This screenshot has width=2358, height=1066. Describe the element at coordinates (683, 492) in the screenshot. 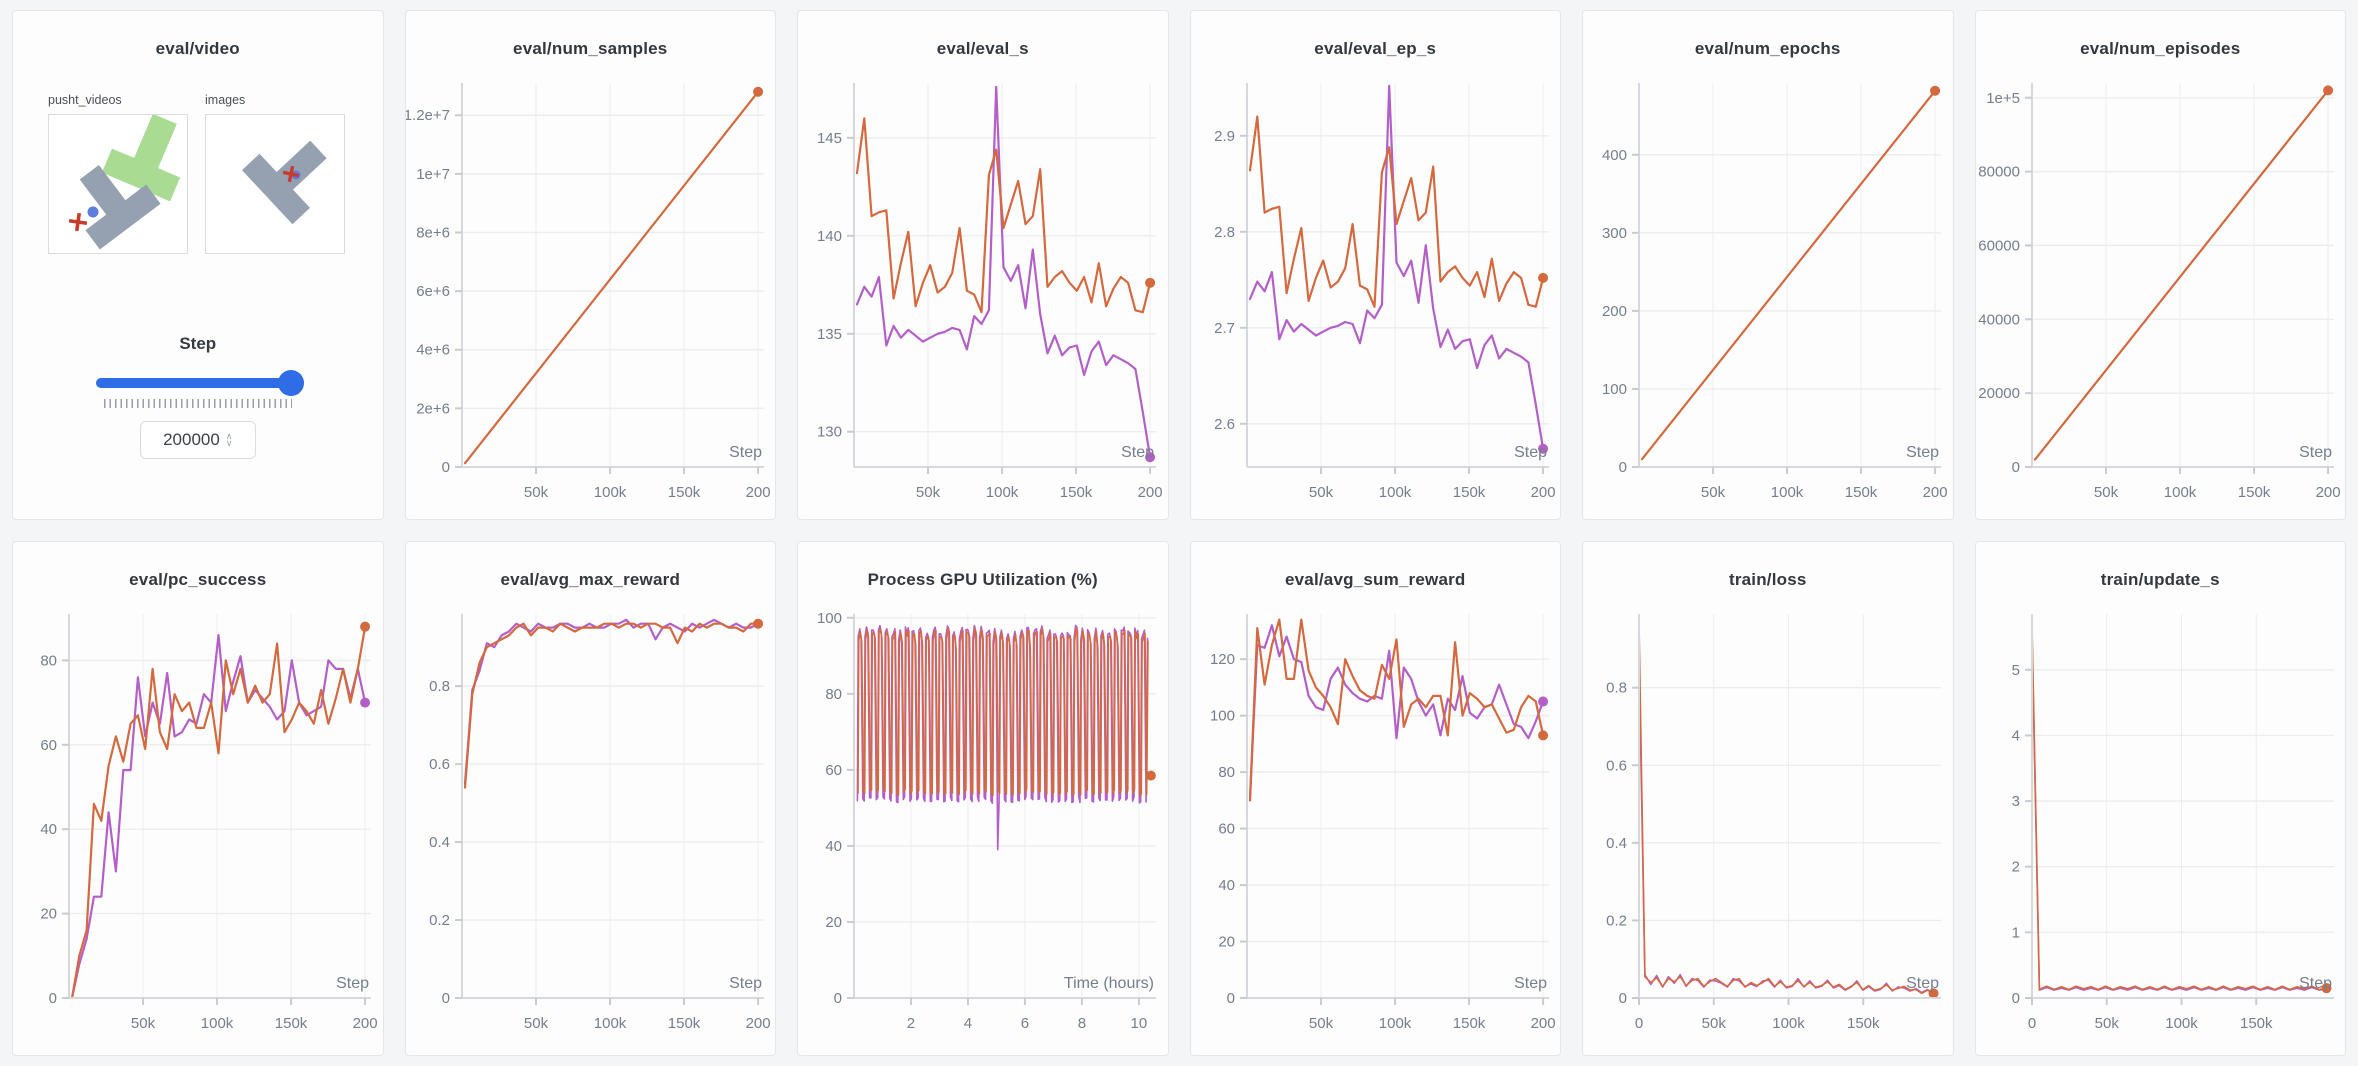

I see `x-tick-label: 150k` at that location.